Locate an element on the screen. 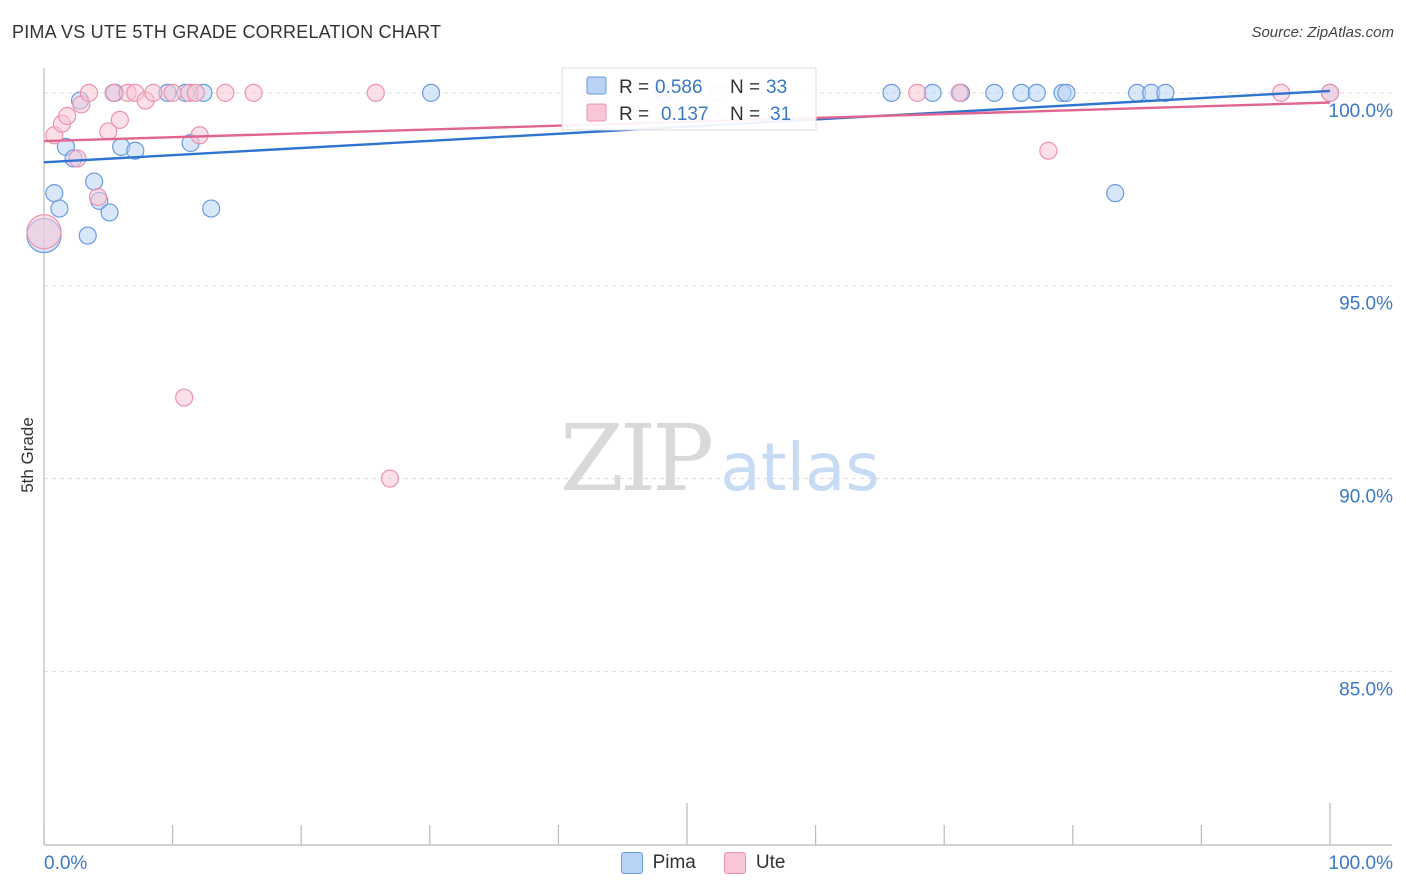  stats-r-value: 0.137 is located at coordinates (685, 114).